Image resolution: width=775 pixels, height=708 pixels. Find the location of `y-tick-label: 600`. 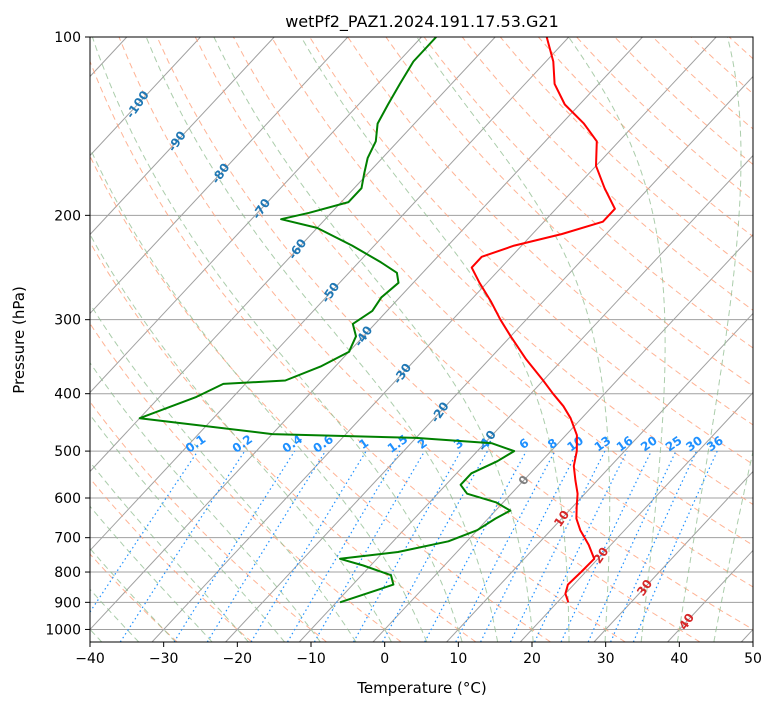

y-tick-label: 600 is located at coordinates (67, 499).